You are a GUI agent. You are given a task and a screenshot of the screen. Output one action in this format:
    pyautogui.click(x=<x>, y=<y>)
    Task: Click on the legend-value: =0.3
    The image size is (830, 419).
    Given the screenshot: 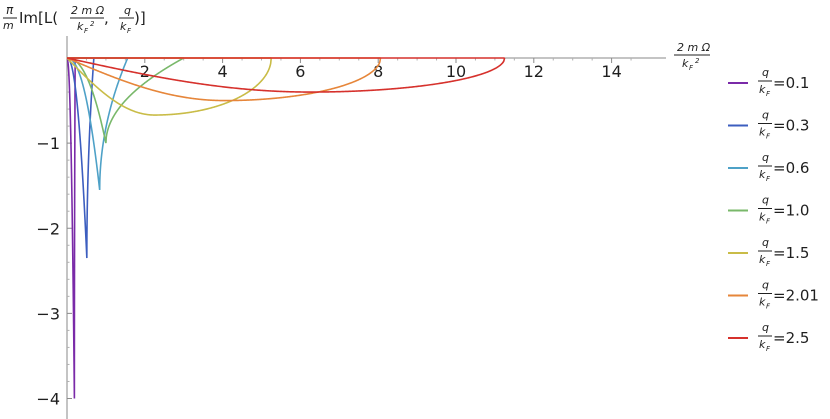 What is the action you would take?
    pyautogui.click(x=791, y=126)
    